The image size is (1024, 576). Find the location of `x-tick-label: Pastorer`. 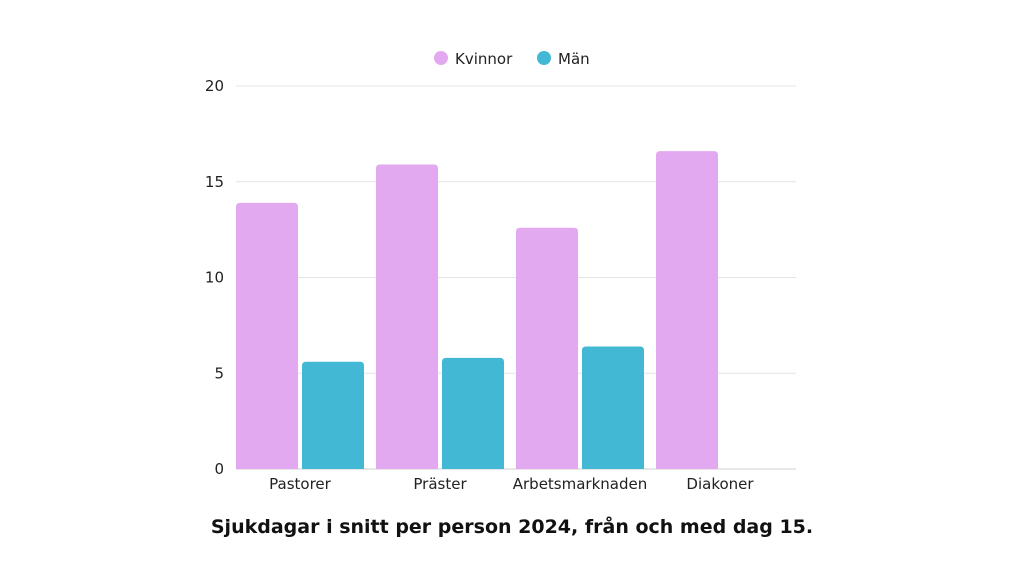

x-tick-label: Pastorer is located at coordinates (300, 484).